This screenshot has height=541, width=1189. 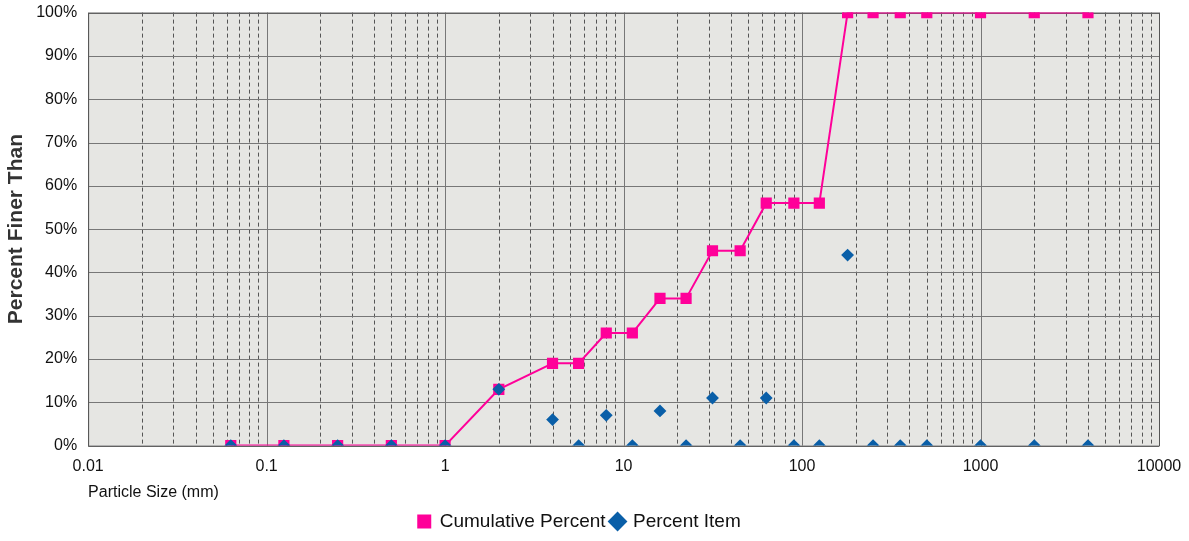 I want to click on y-tick-label: 20%, so click(x=61, y=358).